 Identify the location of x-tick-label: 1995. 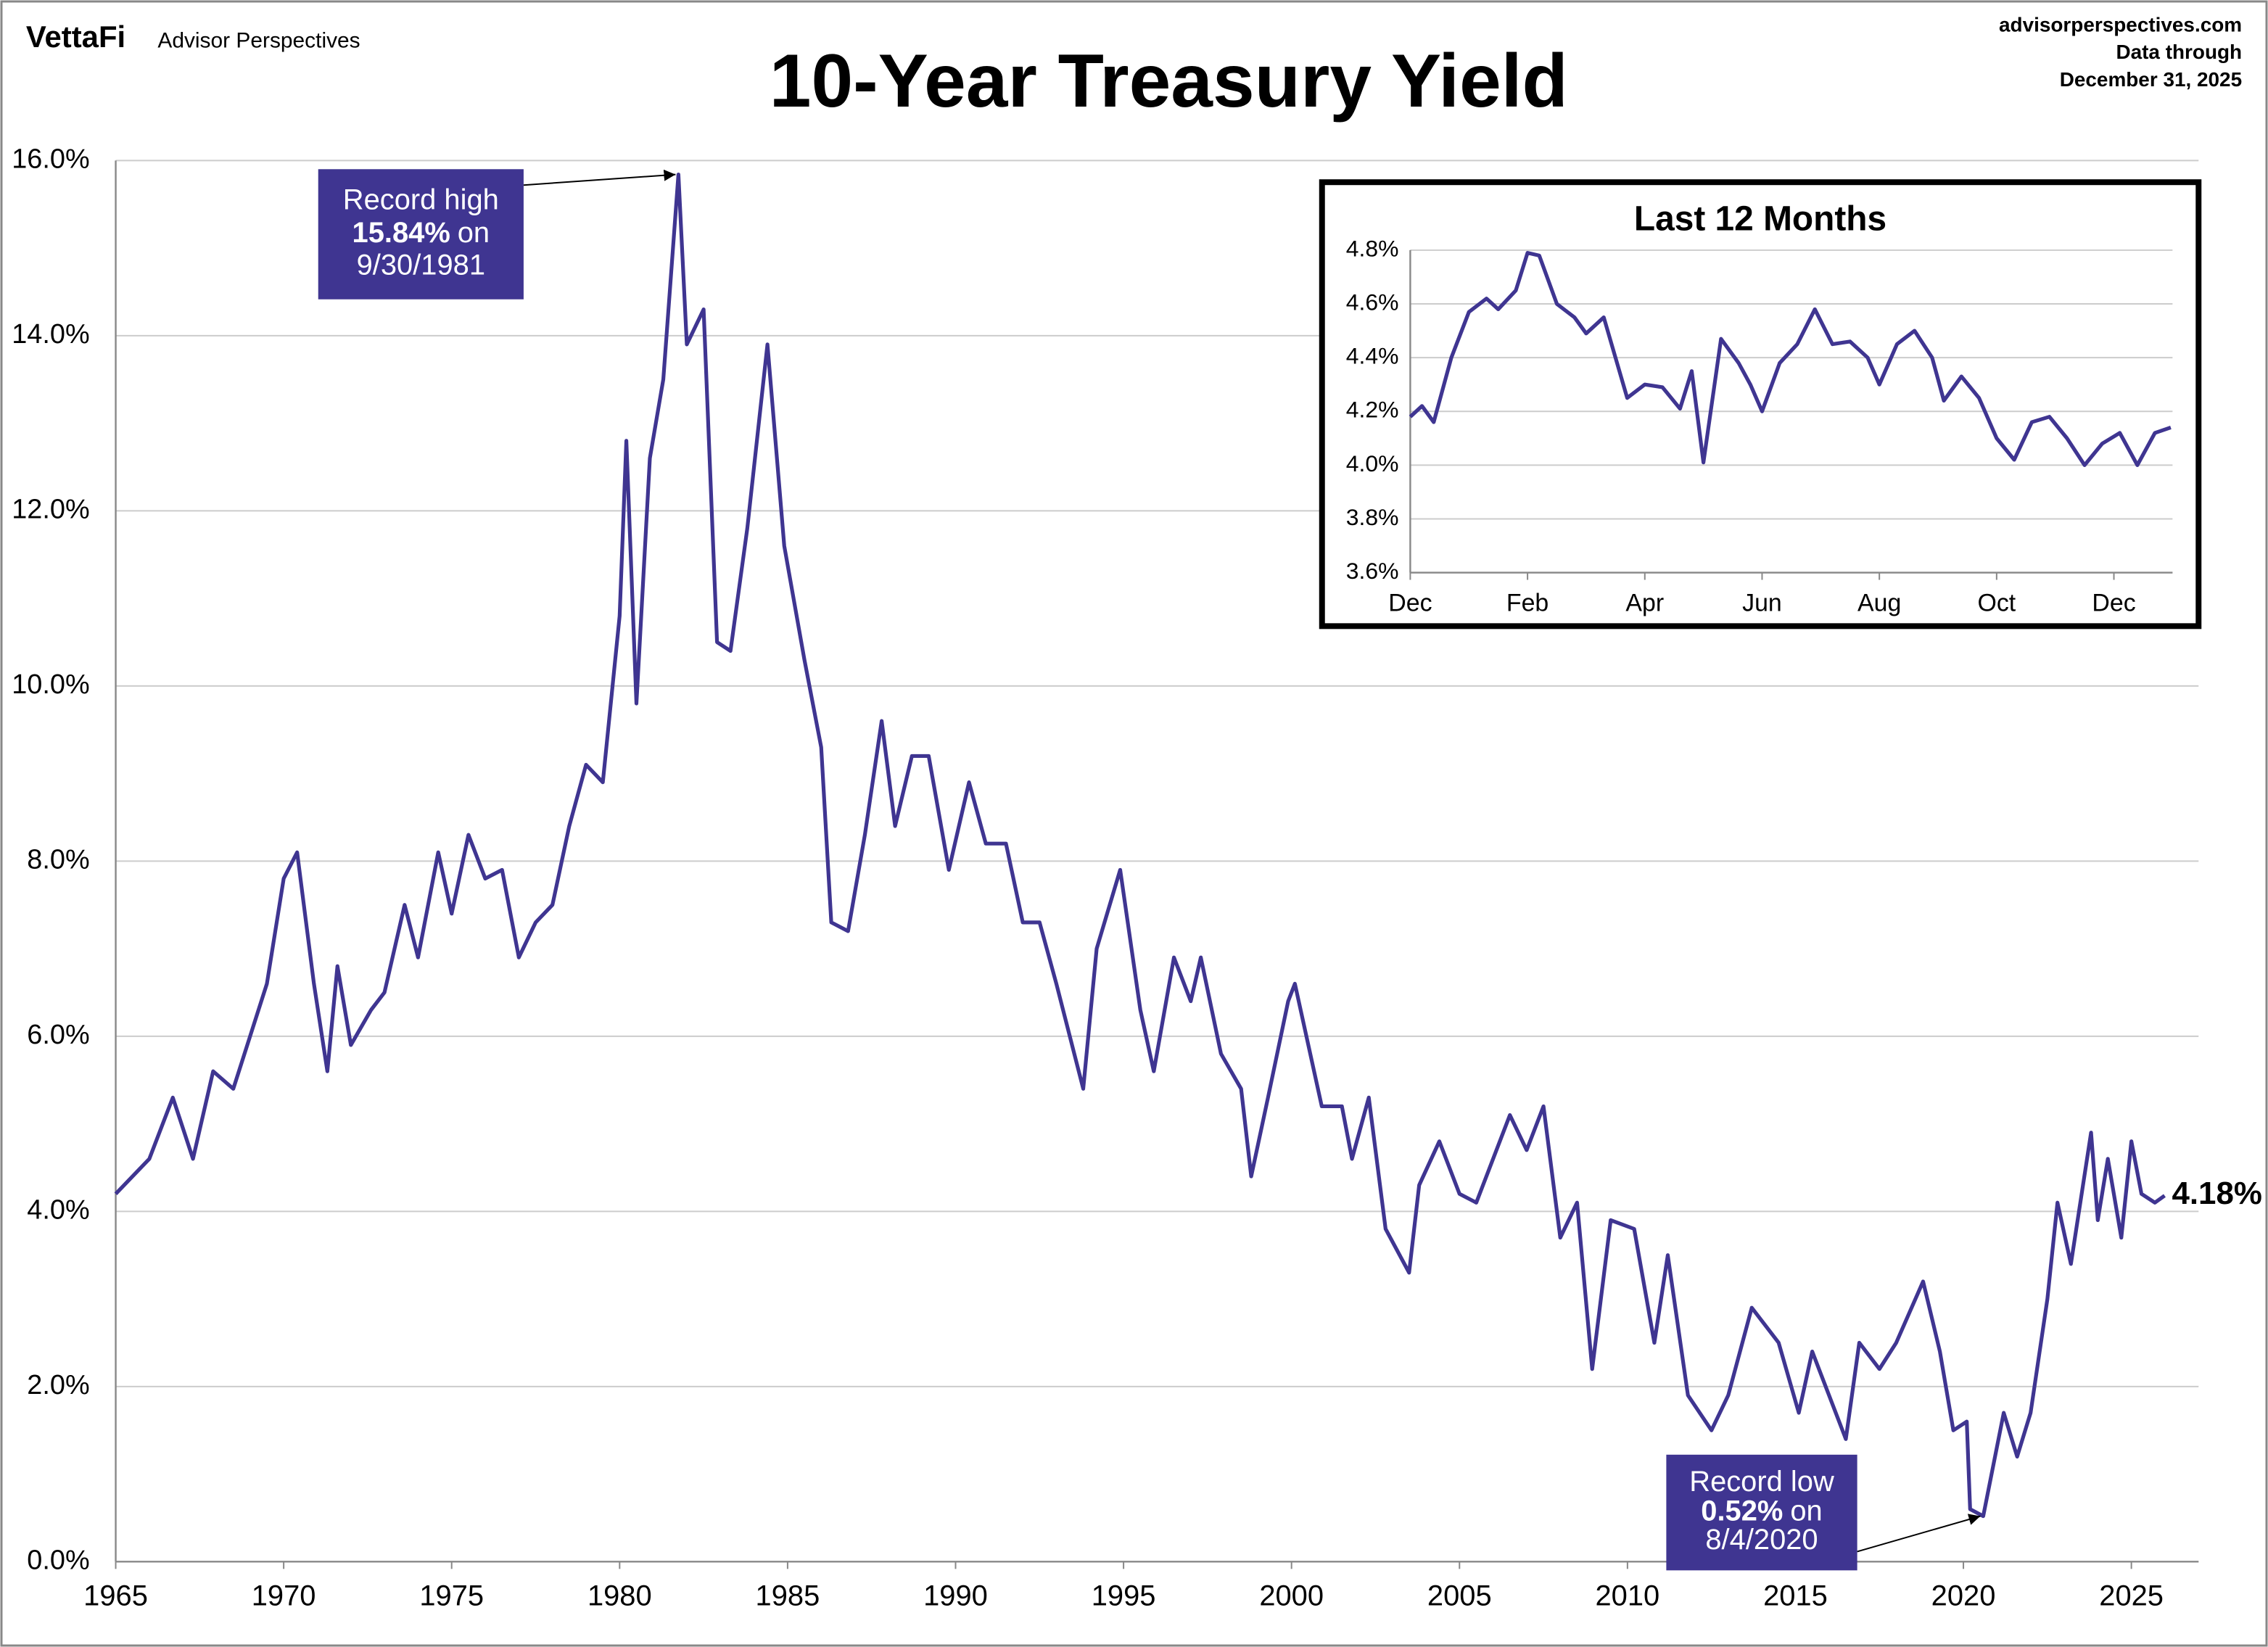
(1124, 1596).